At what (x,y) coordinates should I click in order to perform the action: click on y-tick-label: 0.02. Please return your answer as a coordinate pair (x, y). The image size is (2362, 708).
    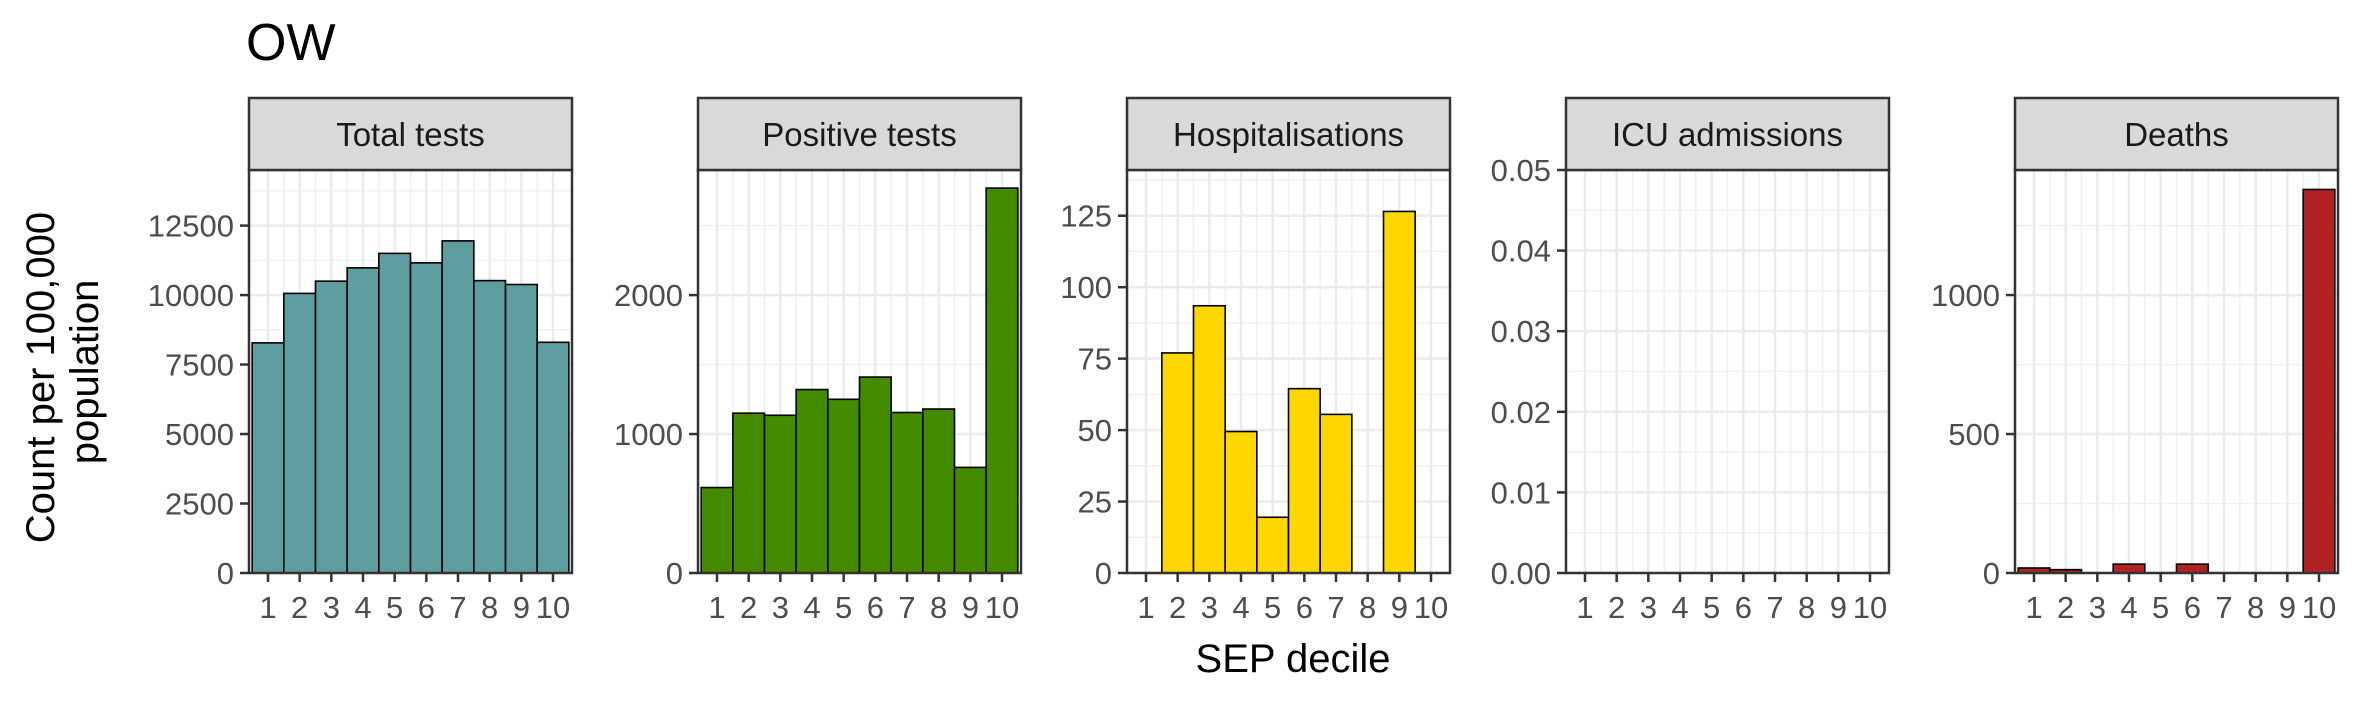
    Looking at the image, I should click on (1521, 412).